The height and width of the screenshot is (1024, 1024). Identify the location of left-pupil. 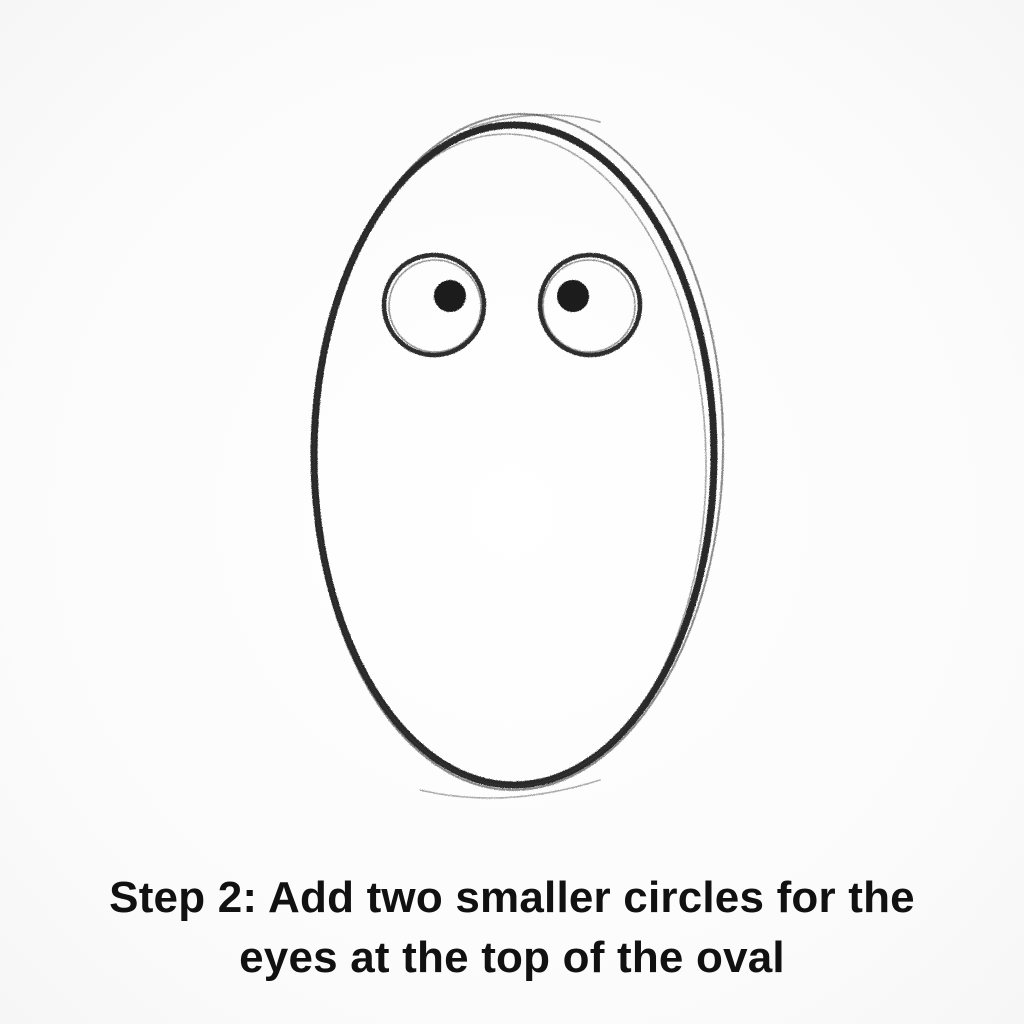
(450, 296).